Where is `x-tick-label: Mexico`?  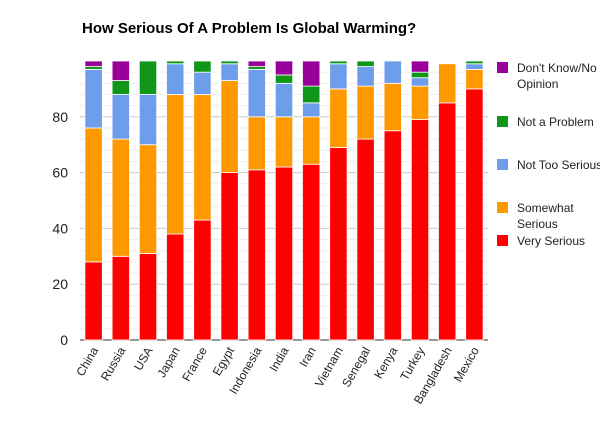 x-tick-label: Mexico is located at coordinates (466, 364).